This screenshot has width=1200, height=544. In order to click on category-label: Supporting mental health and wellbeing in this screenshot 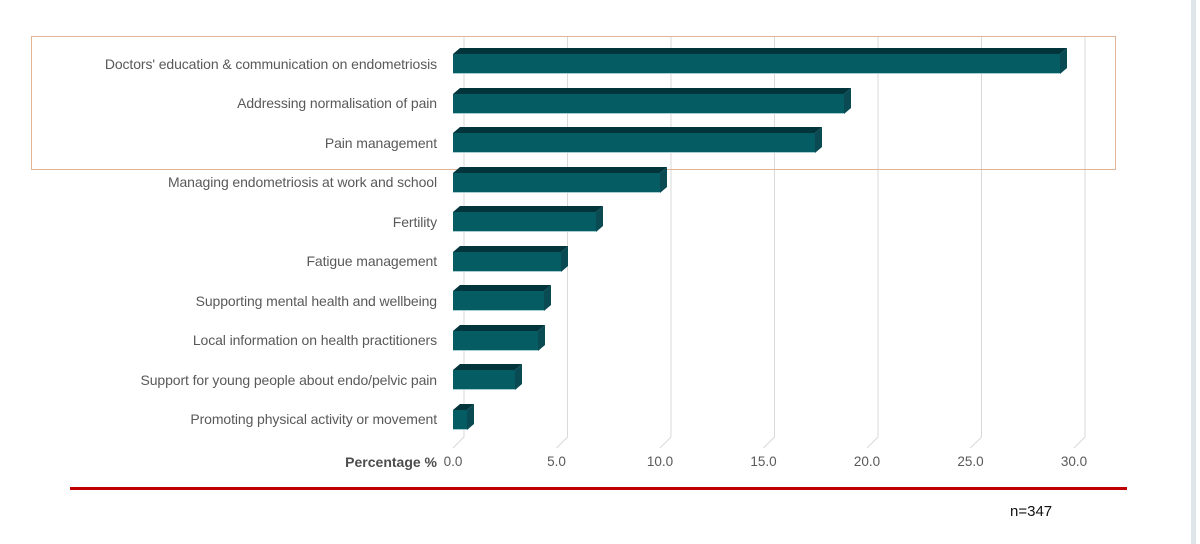, I will do `click(316, 300)`.